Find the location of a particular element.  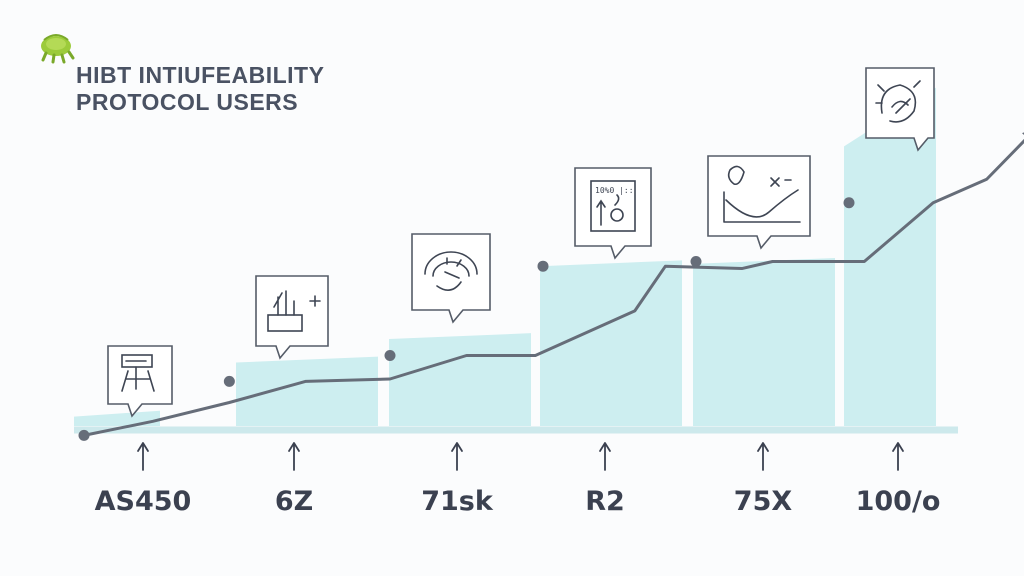

x-tick-label: 6Z is located at coordinates (294, 501).